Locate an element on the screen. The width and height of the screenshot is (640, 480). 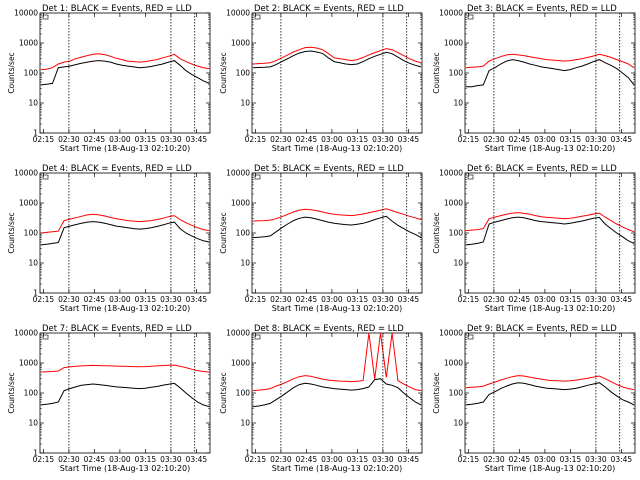
panel-title: Det 8: BLACK = Events, RED = LLD is located at coordinates (329, 329).